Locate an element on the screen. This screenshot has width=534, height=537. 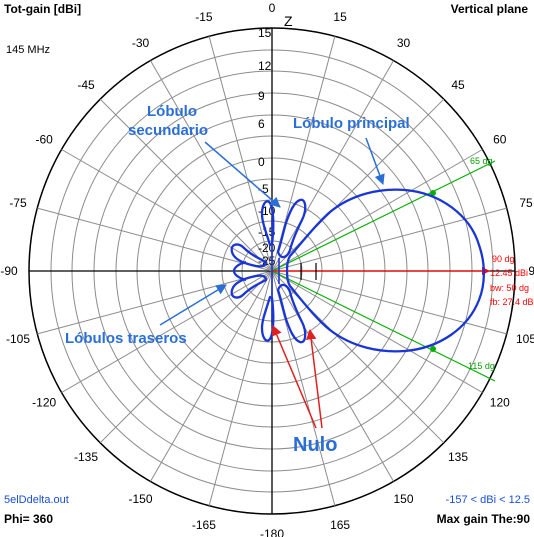
beamwidth-label-lower: 115 dg is located at coordinates (481, 366).